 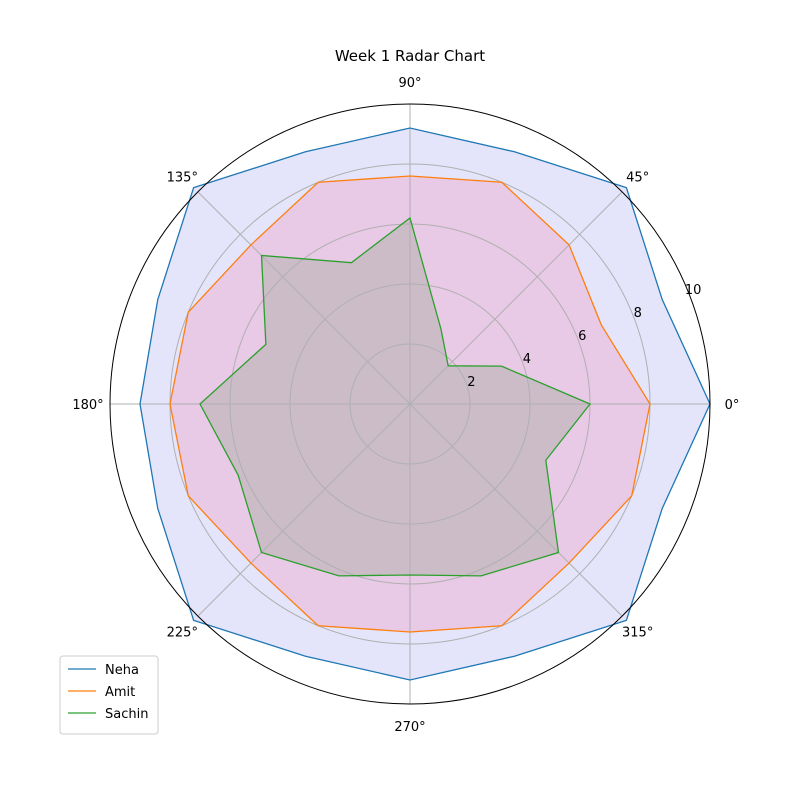 I want to click on radial-tick-labels: 2 4 6 8 10, so click(x=584, y=336).